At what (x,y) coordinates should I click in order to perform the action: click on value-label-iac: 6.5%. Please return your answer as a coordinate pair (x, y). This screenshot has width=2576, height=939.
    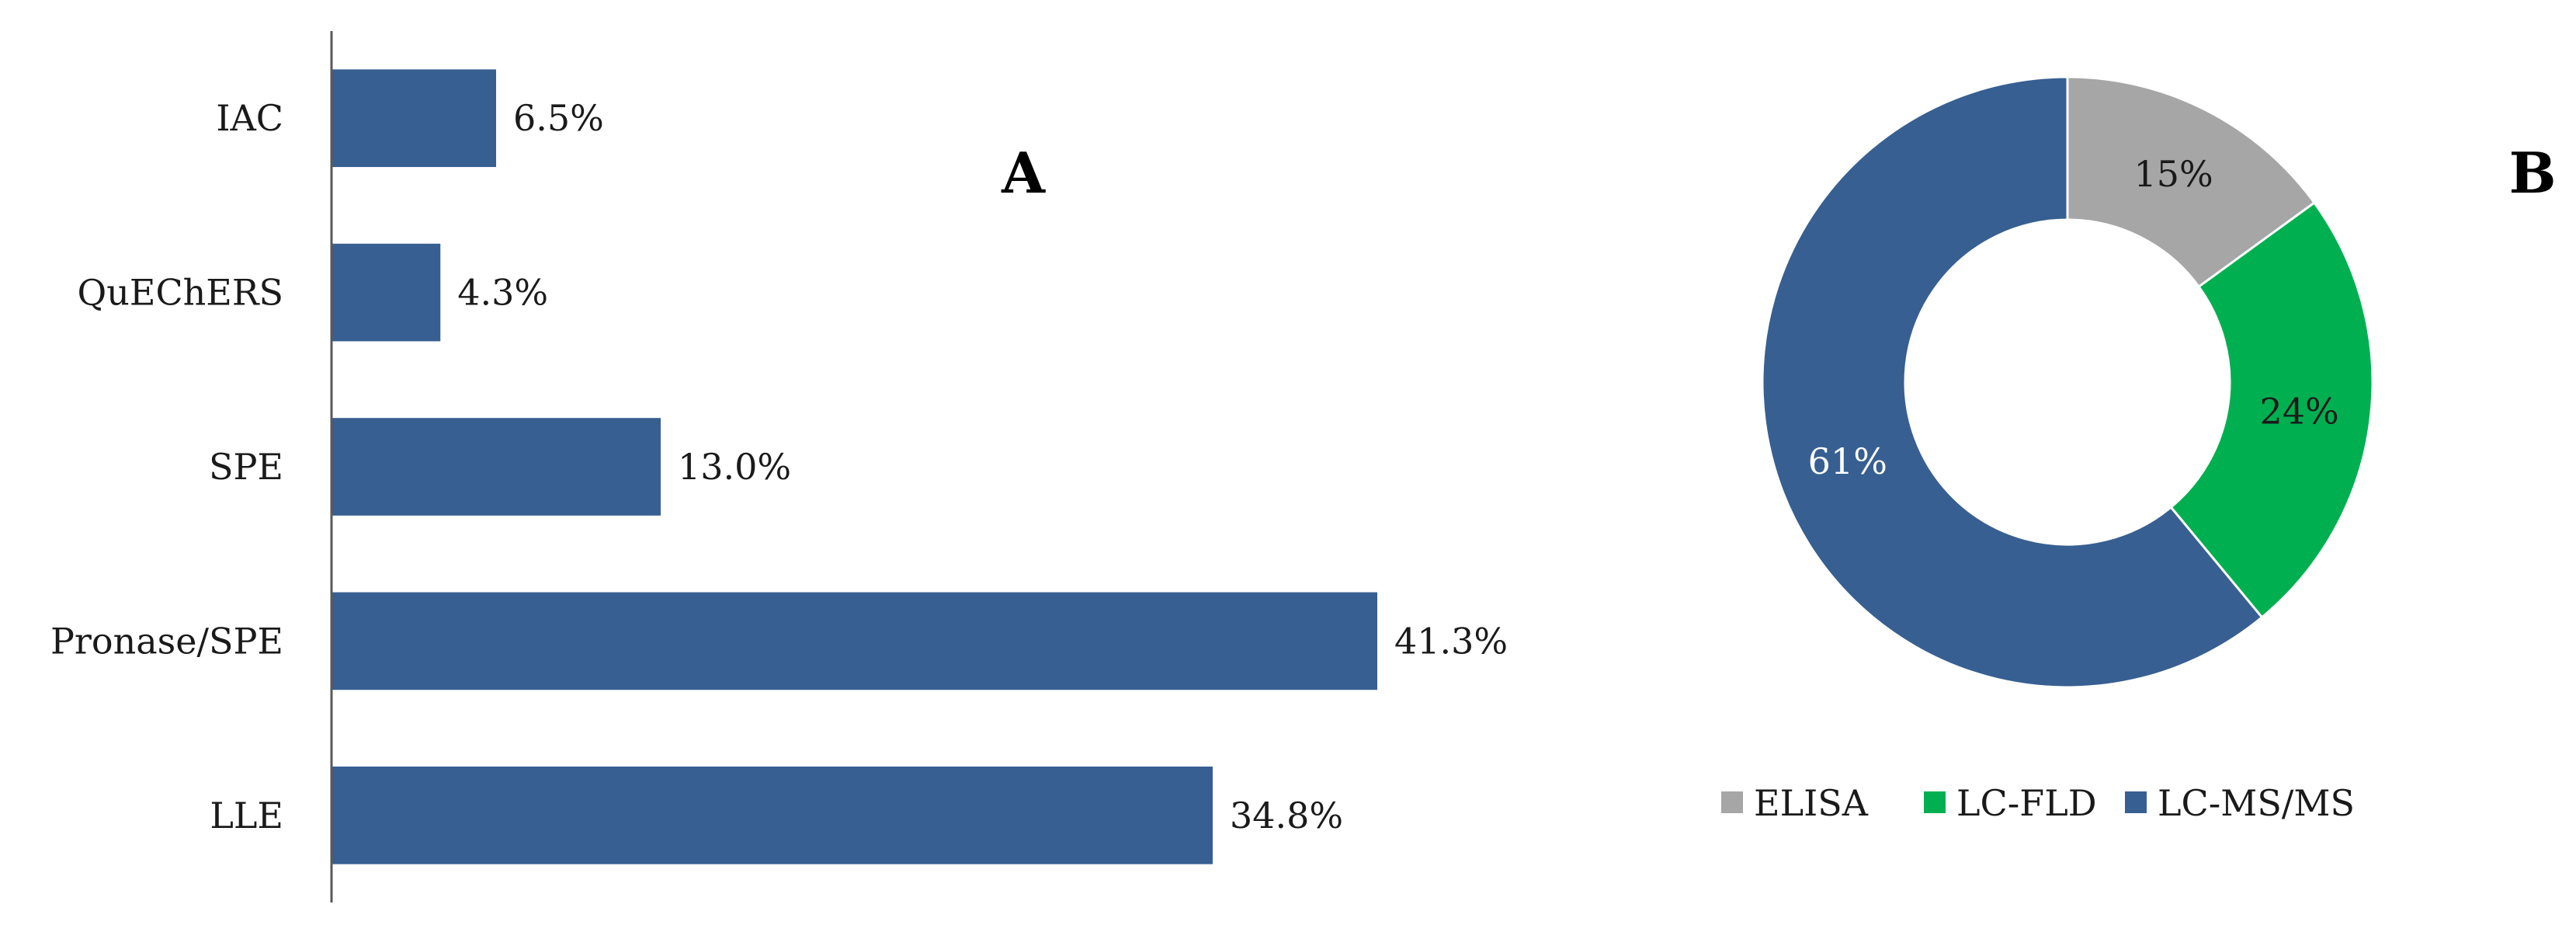
    Looking at the image, I should click on (558, 118).